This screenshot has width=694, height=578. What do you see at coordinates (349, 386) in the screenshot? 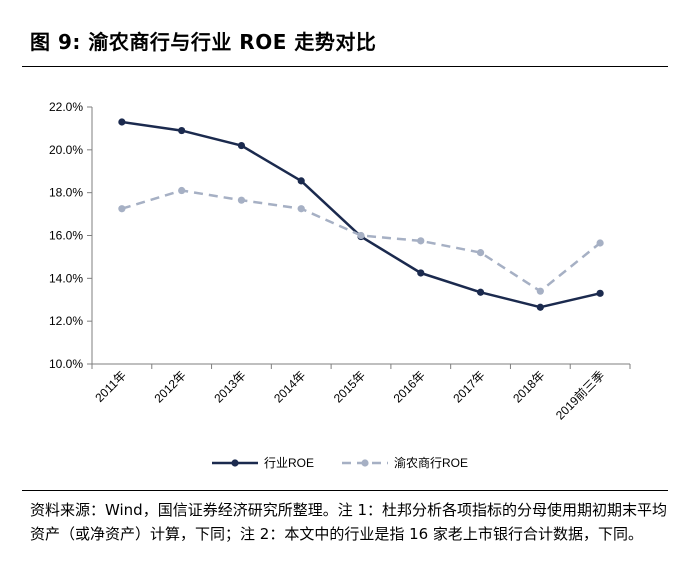
I see `x-tick-label: 2015年` at bounding box center [349, 386].